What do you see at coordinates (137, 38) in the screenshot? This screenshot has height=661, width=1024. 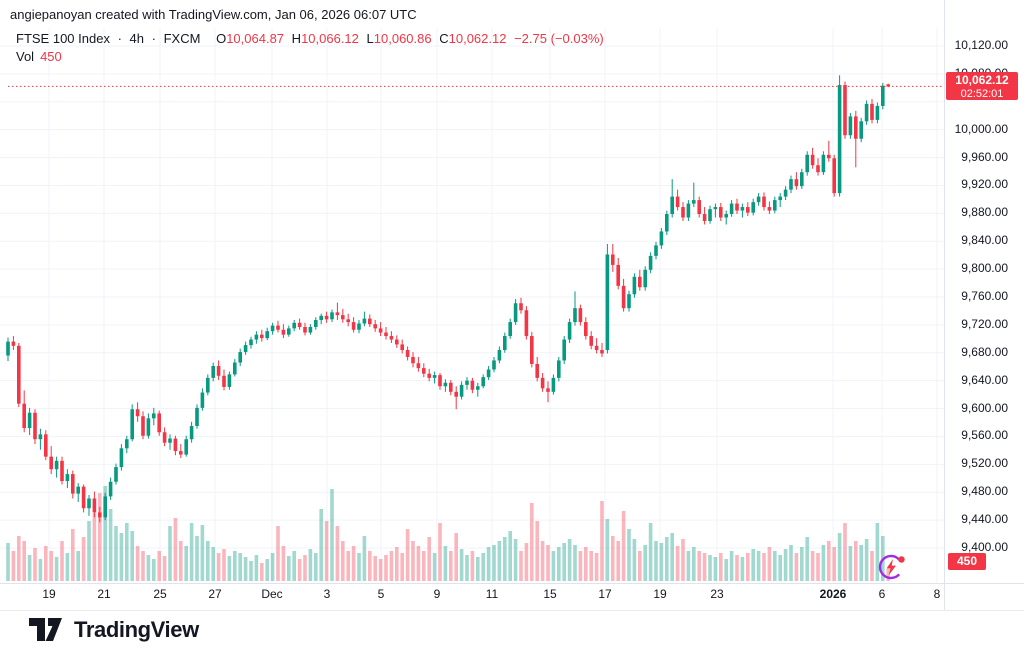 I see `timeframe-label: 4h` at bounding box center [137, 38].